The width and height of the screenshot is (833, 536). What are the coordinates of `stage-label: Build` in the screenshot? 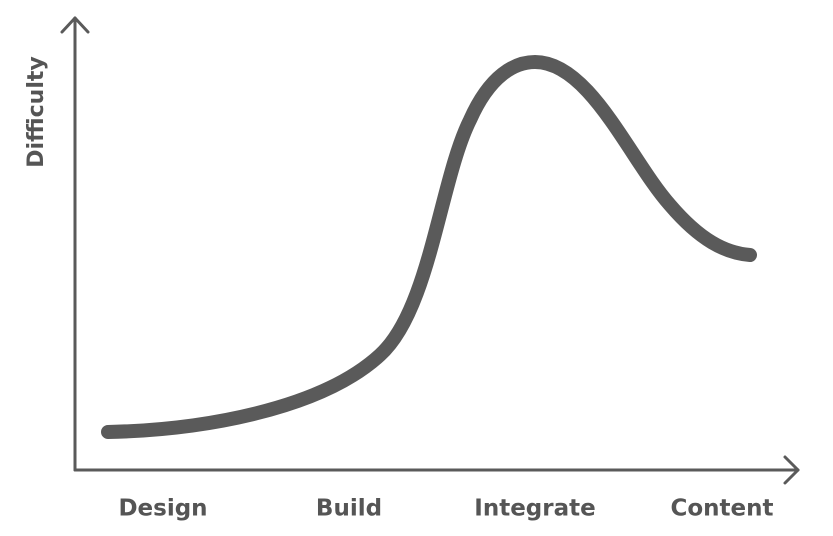 It's located at (349, 509).